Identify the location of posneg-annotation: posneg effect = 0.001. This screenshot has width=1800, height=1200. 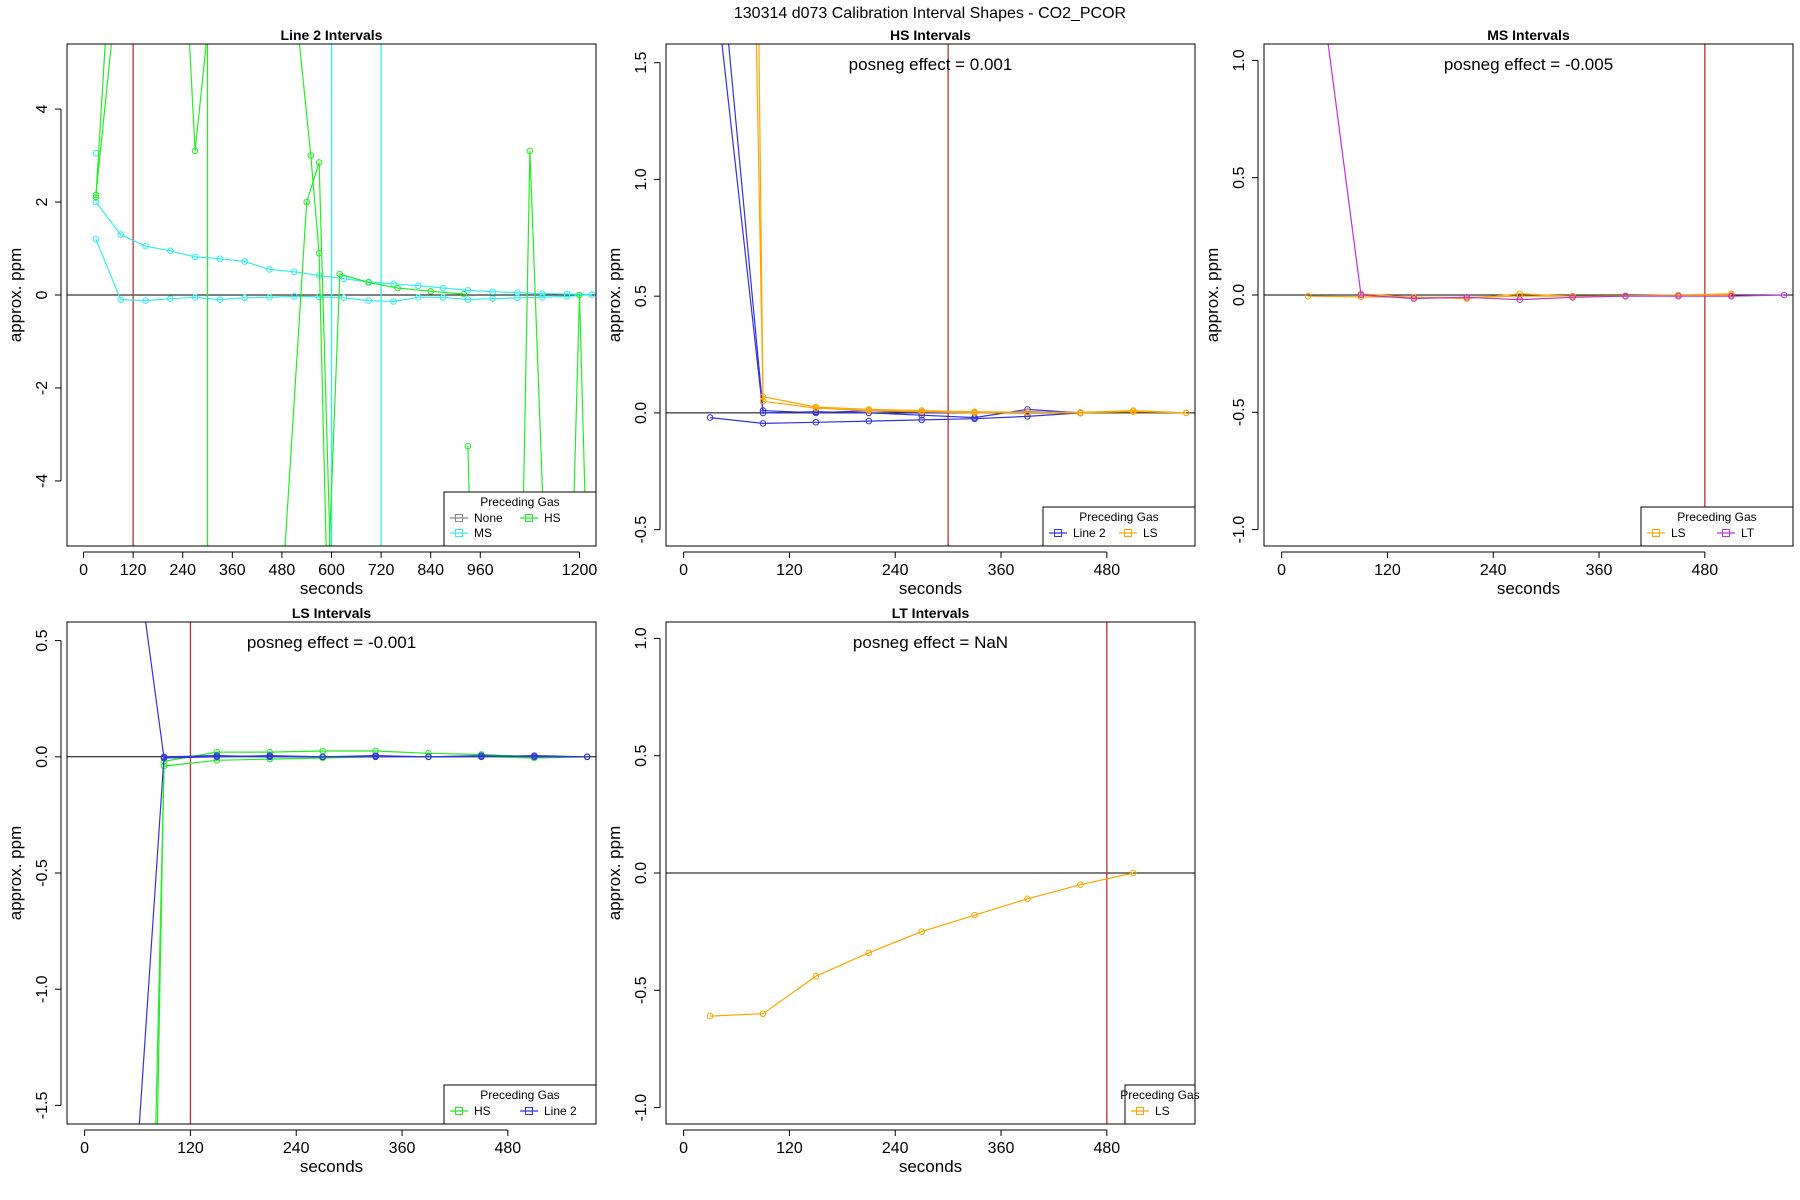
(931, 64).